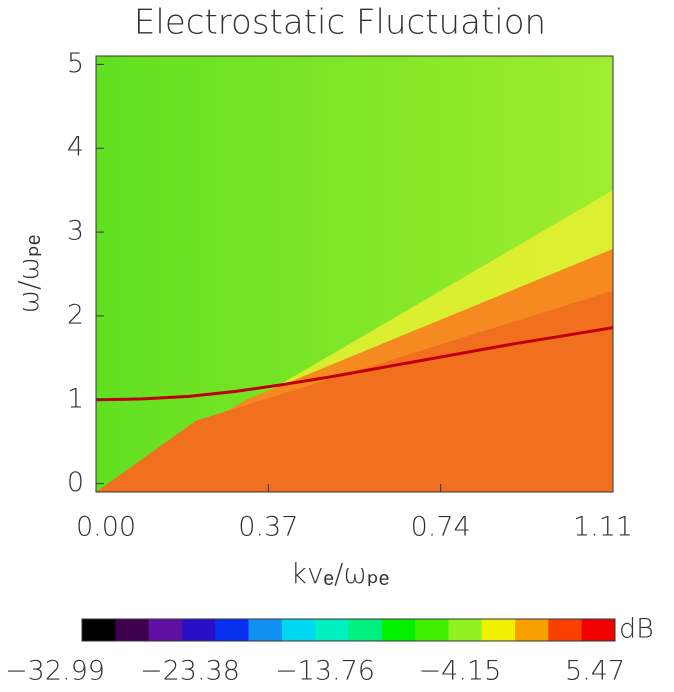 The width and height of the screenshot is (674, 692). I want to click on x-tick-label: 0.74, so click(441, 527).